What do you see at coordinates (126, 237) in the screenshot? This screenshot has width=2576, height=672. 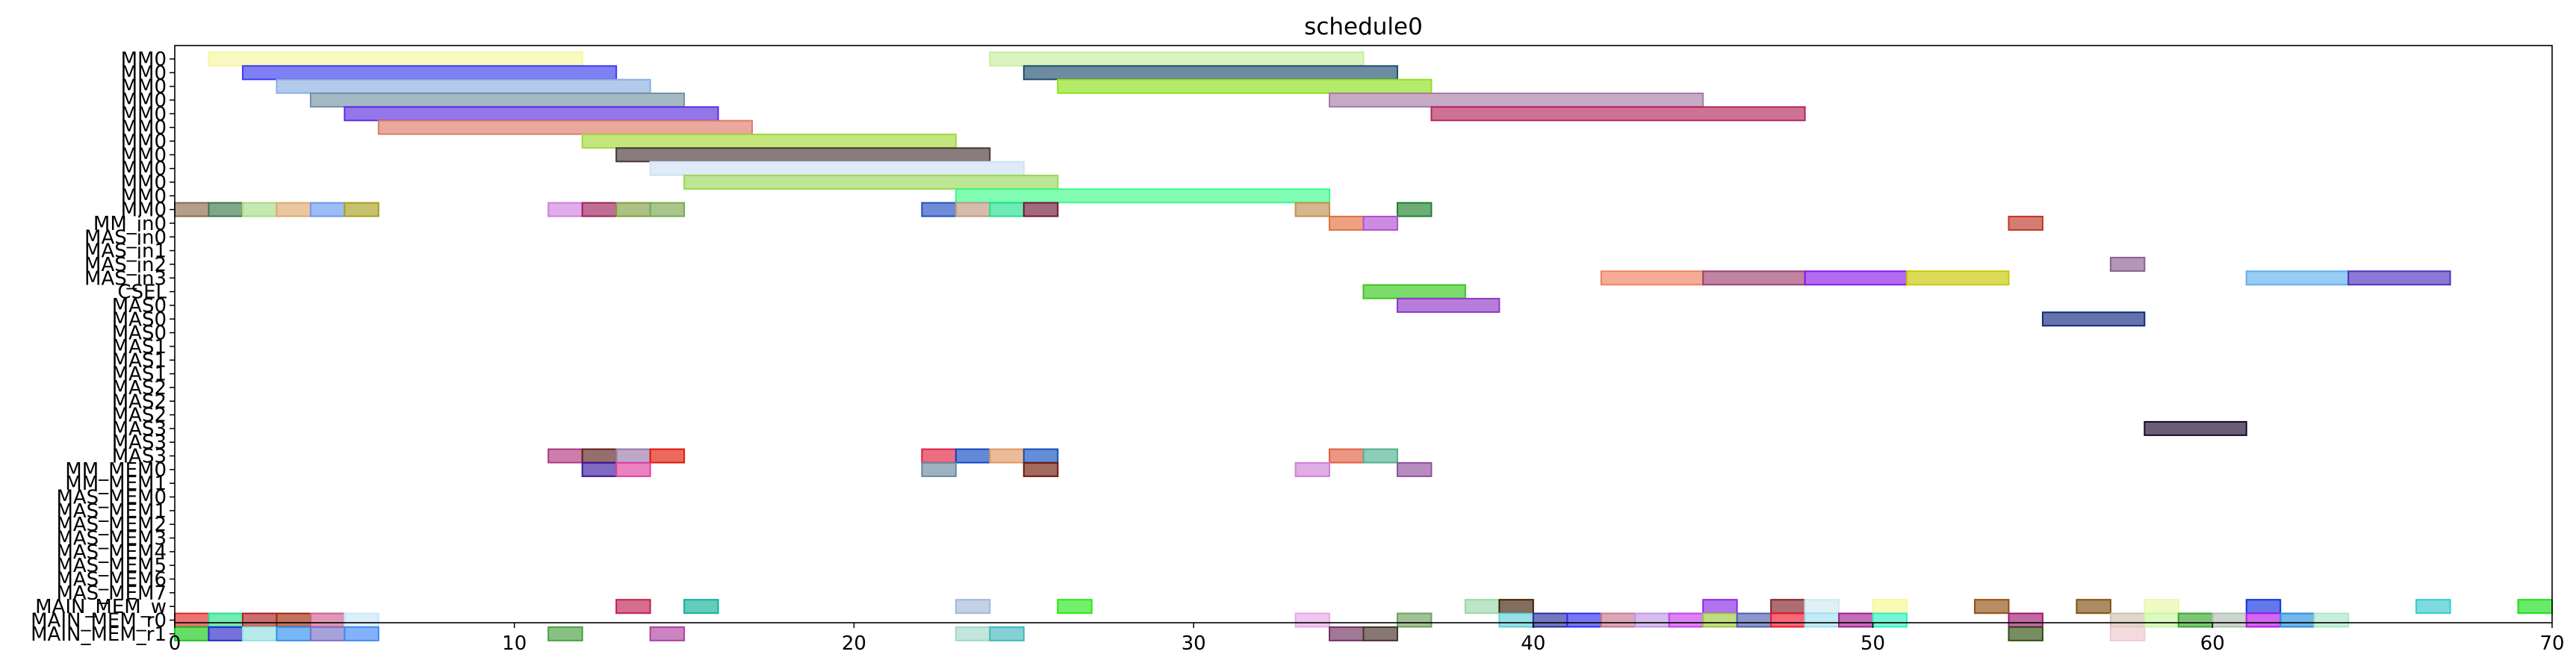 I see `y-tick-label: MAS_in0` at bounding box center [126, 237].